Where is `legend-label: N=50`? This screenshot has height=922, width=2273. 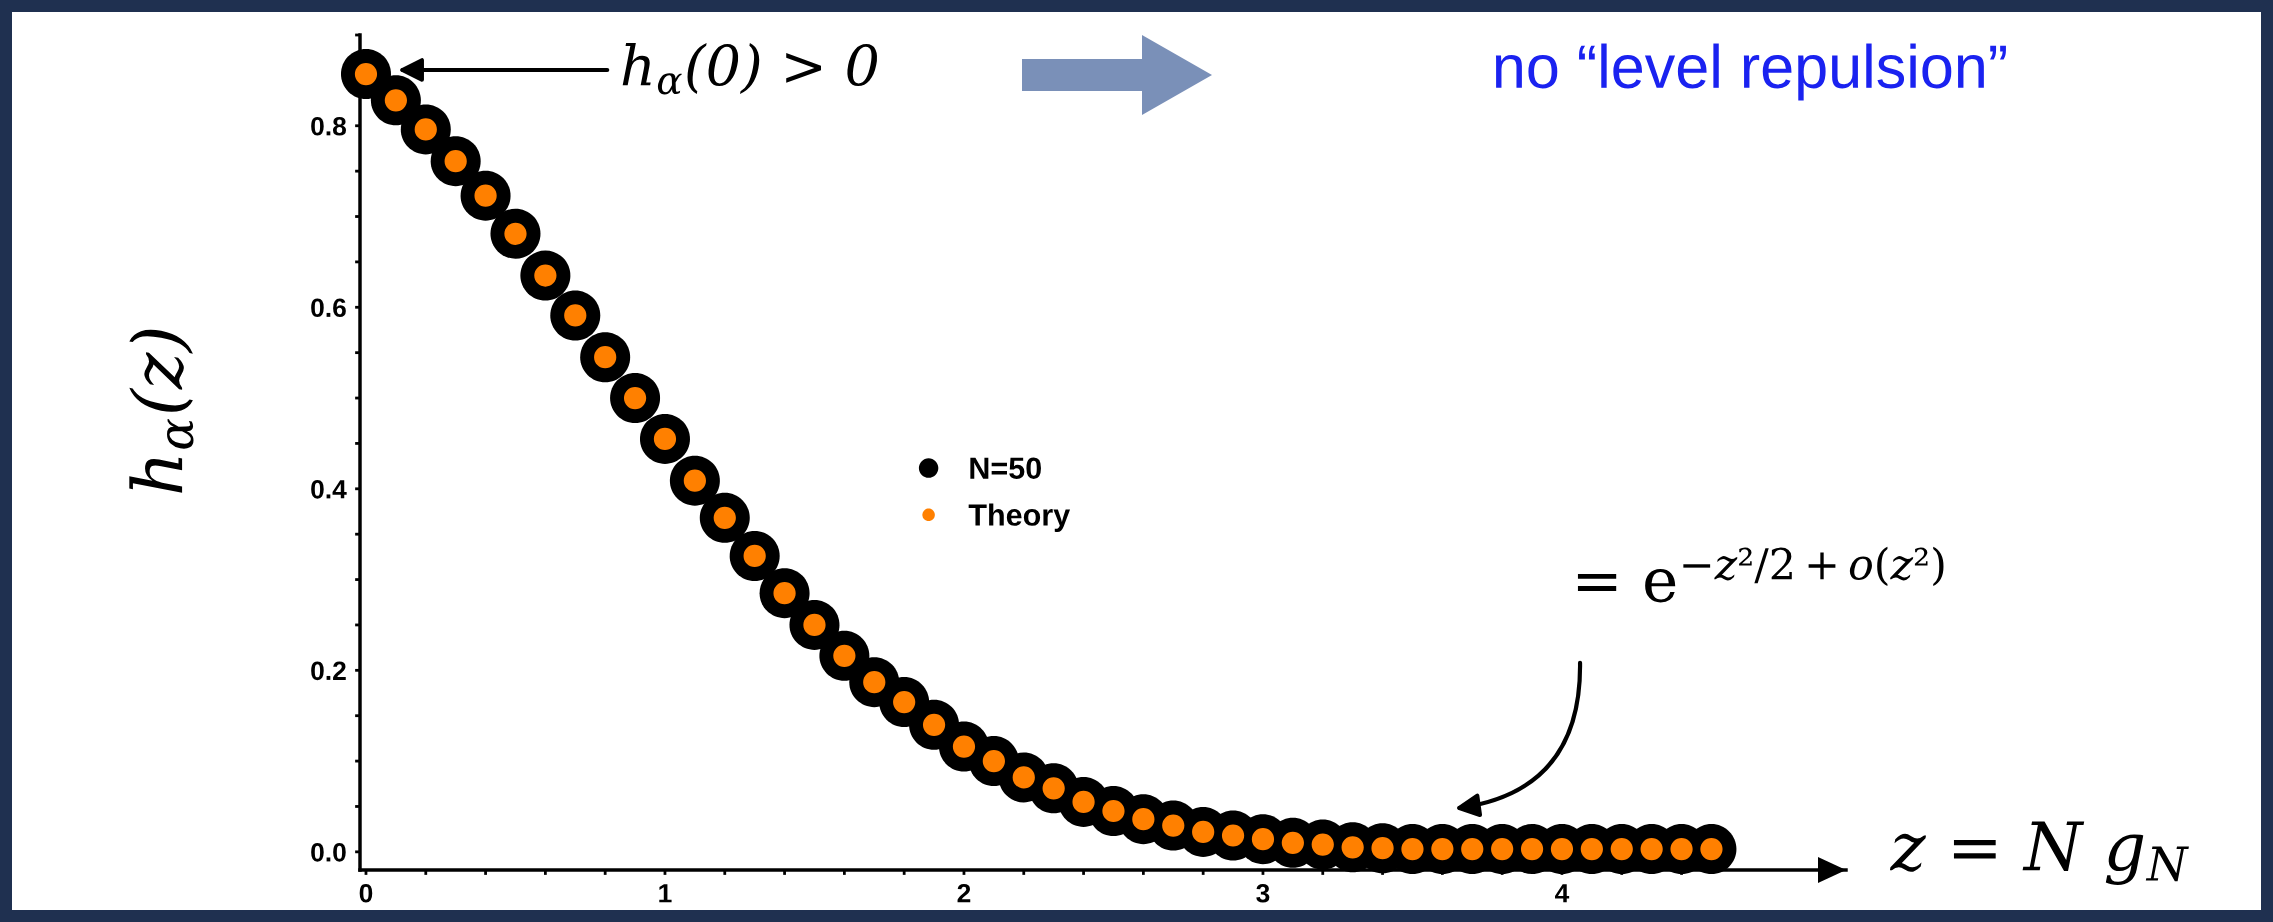
legend-label: N=50 is located at coordinates (1005, 468).